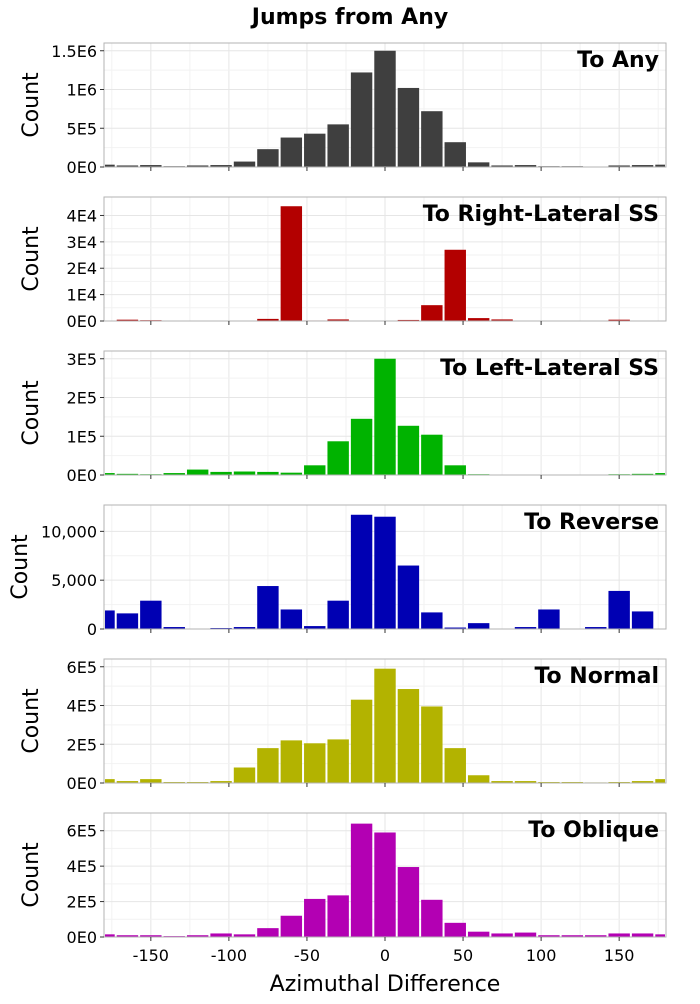 Image resolution: width=700 pixels, height=1004 pixels. I want to click on y-tick-label: 1E5, so click(82, 436).